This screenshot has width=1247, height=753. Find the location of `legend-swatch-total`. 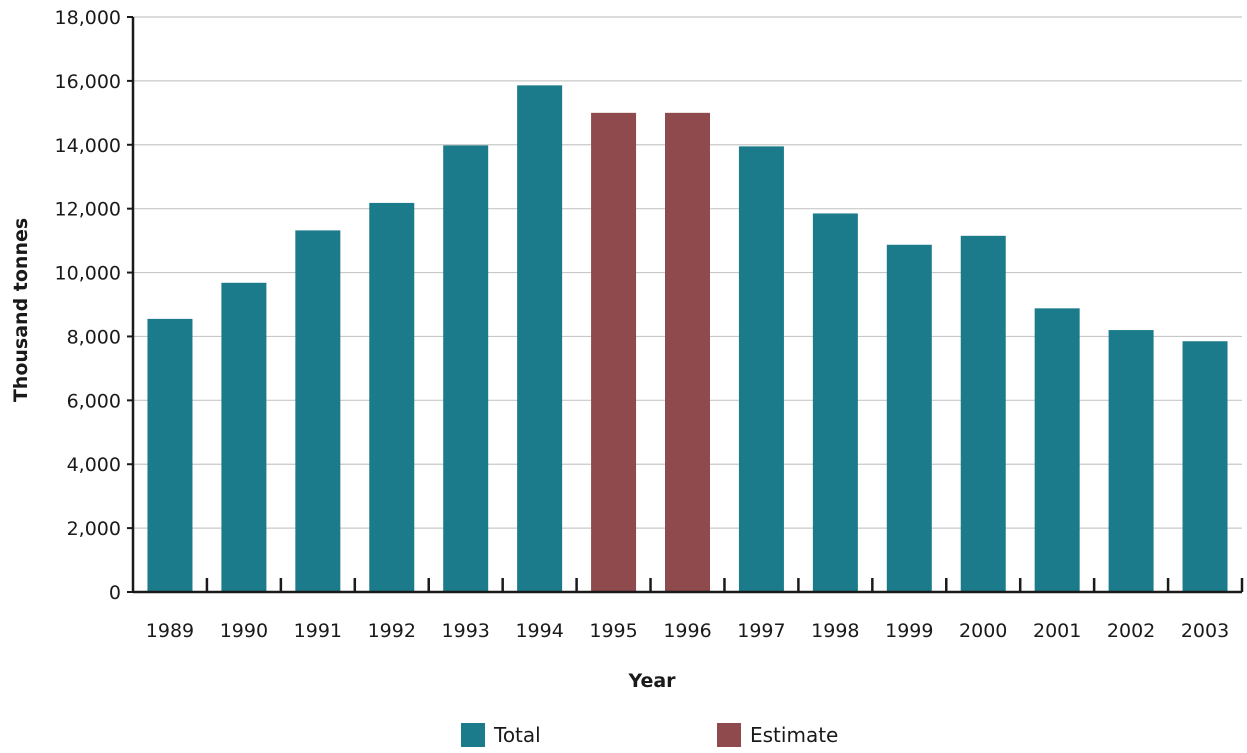

legend-swatch-total is located at coordinates (473, 735).